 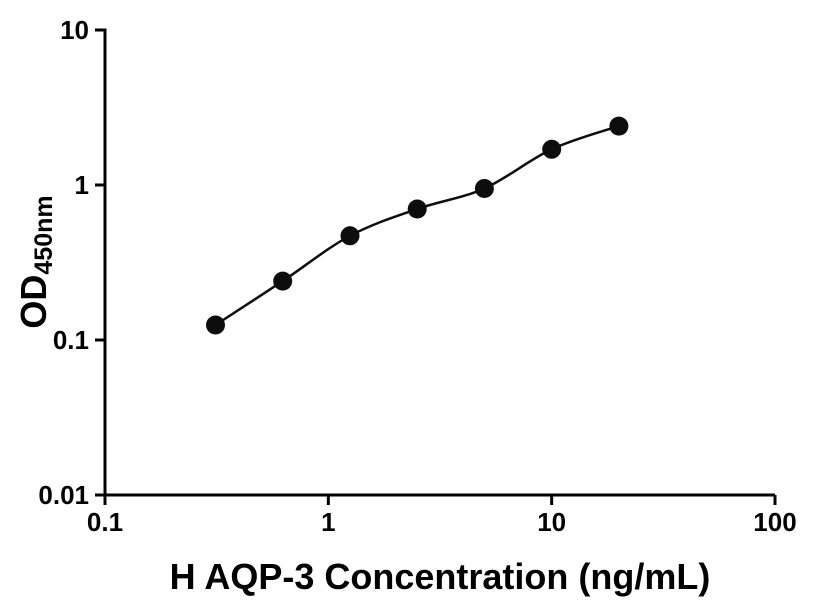 I want to click on y-axis-title: OD450nm, so click(x=36, y=261).